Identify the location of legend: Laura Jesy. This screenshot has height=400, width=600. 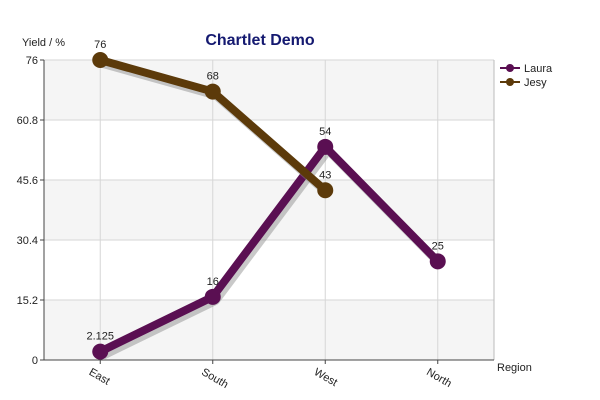
(526, 76).